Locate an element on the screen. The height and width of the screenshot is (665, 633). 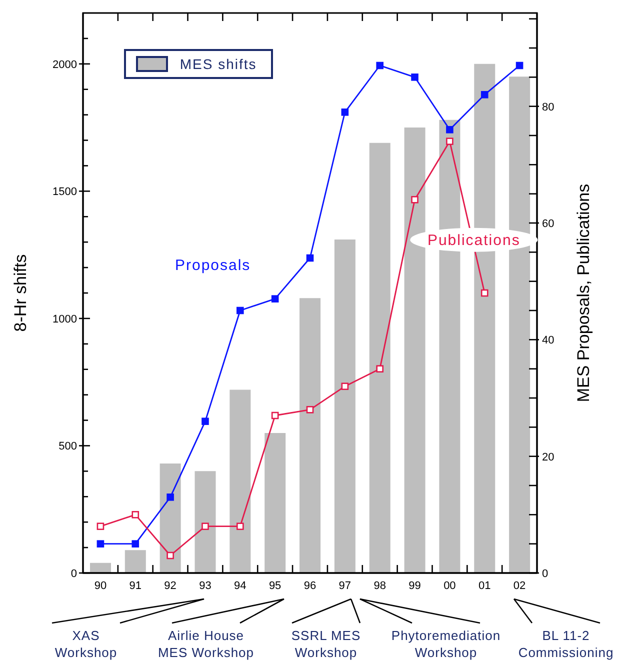
x-tick-label: 00 is located at coordinates (450, 586).